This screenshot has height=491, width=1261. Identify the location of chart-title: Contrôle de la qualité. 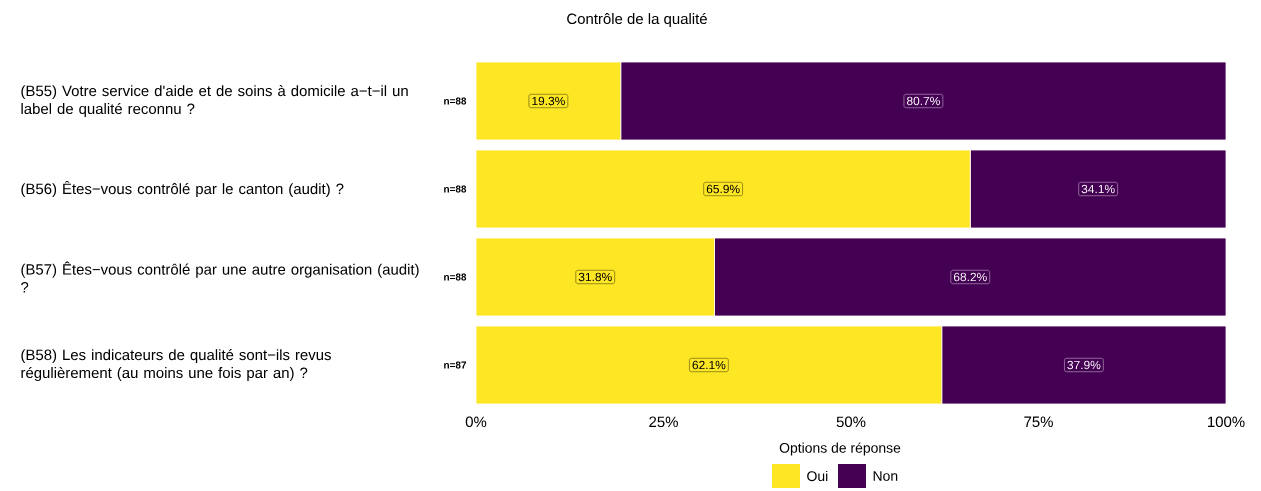
(637, 20).